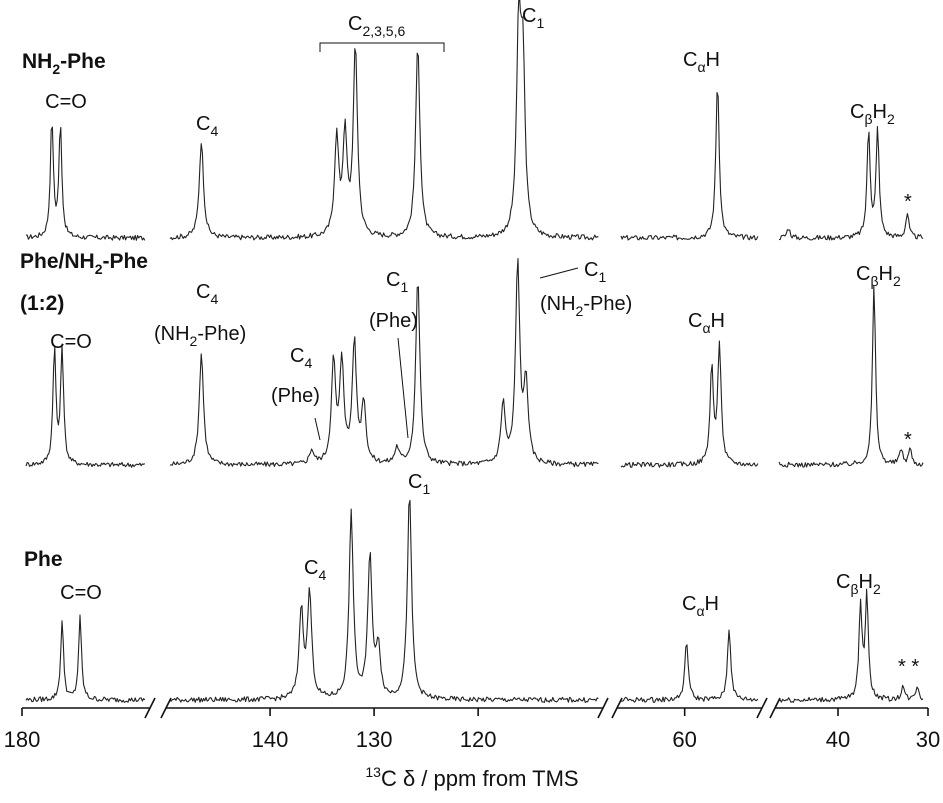 This screenshot has width=943, height=803. What do you see at coordinates (595, 272) in the screenshot?
I see `label-c1nh-mix: C1` at bounding box center [595, 272].